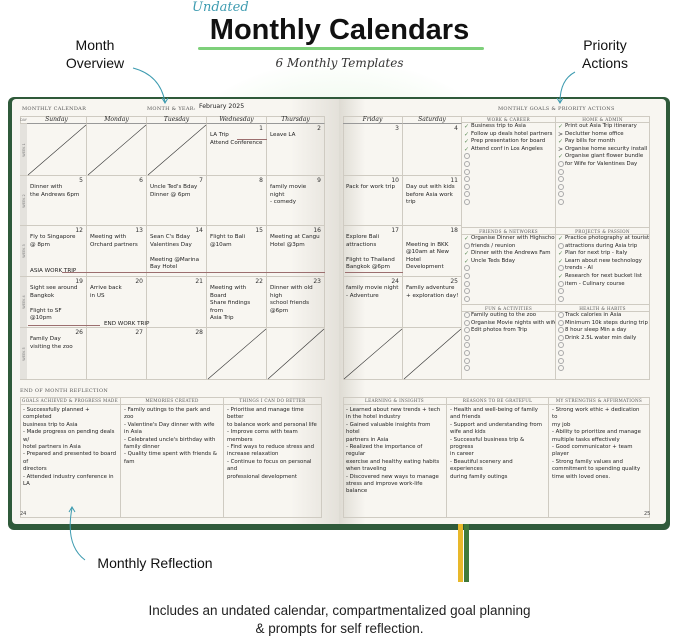 This screenshot has height=638, width=679. I want to click on trip-line-asia-right, so click(374, 273).